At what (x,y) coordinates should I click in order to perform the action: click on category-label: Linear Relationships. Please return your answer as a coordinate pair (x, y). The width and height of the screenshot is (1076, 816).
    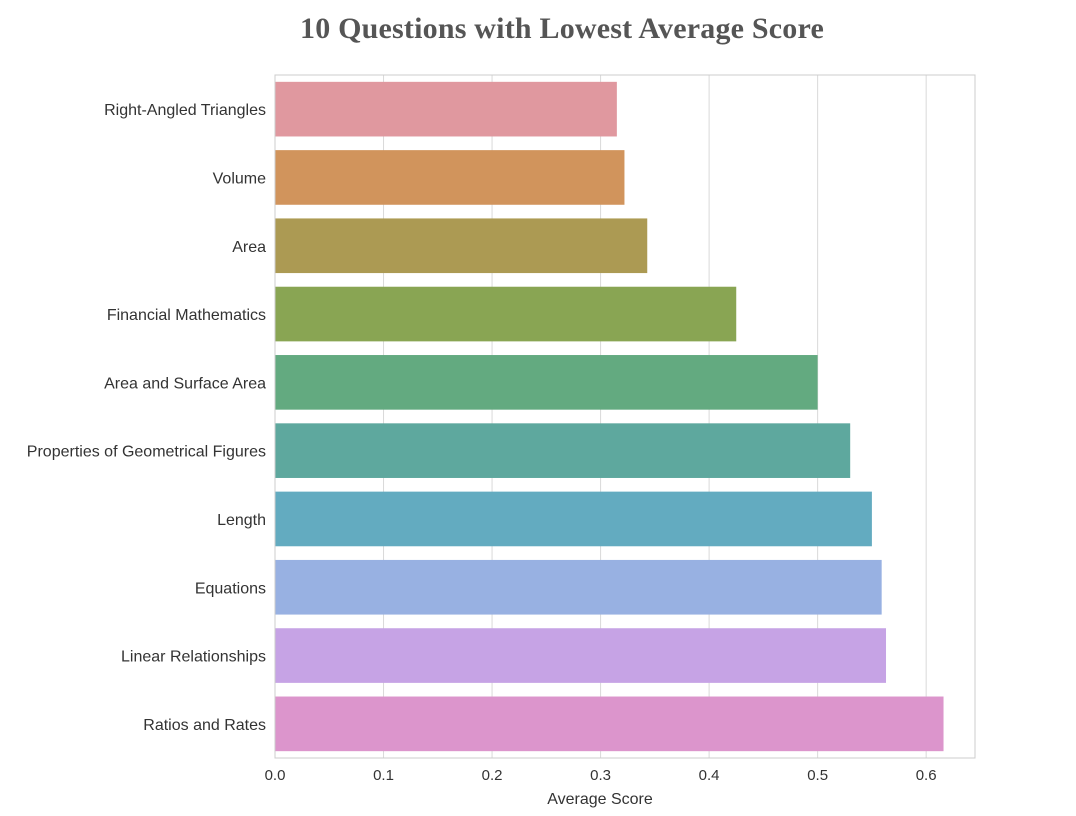
    Looking at the image, I should click on (193, 657).